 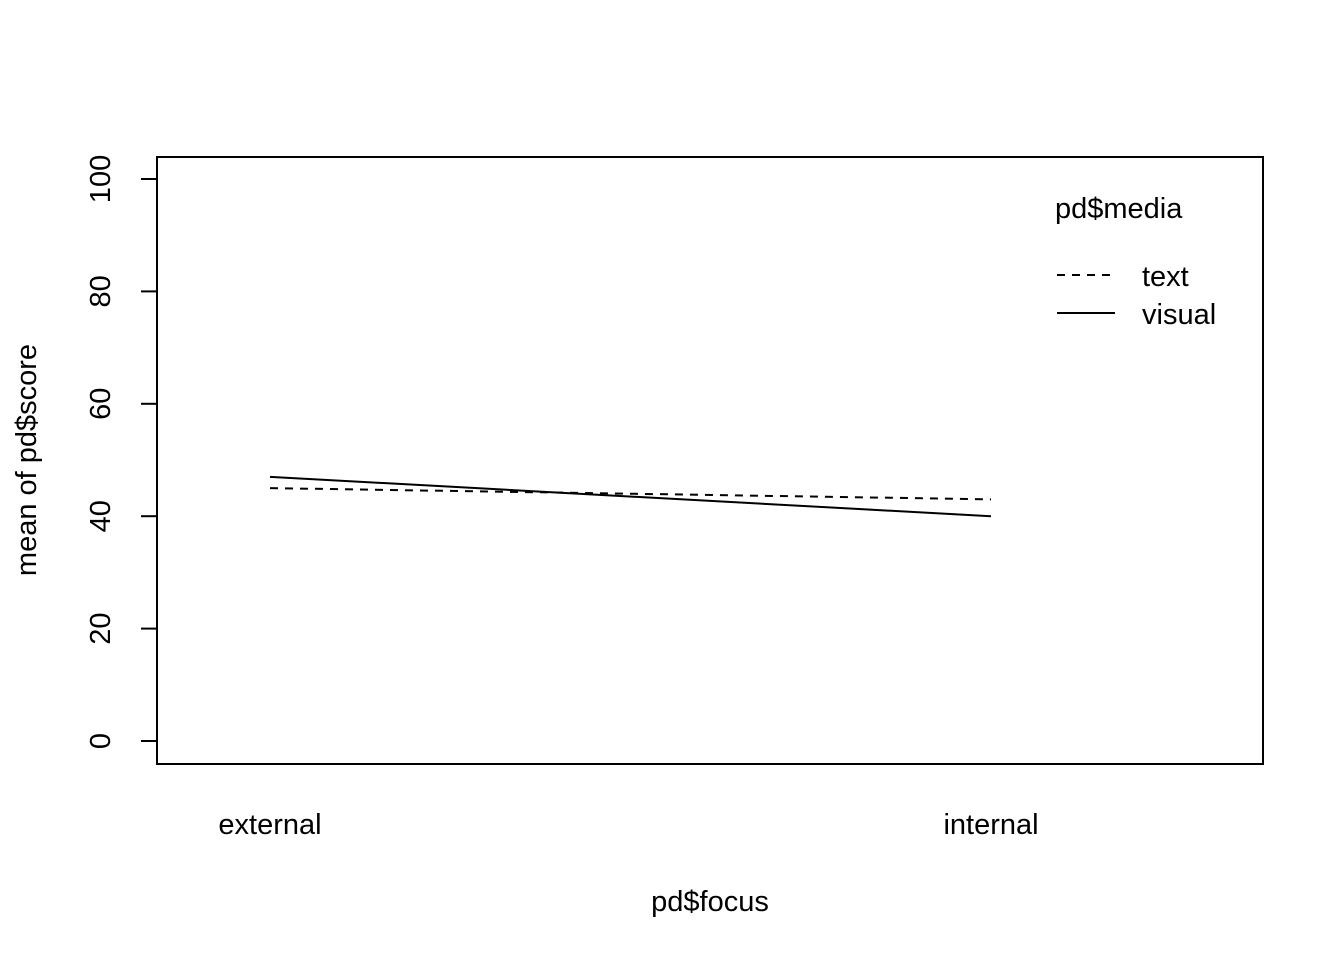 I want to click on legend-title: pd$media, so click(x=1119, y=209).